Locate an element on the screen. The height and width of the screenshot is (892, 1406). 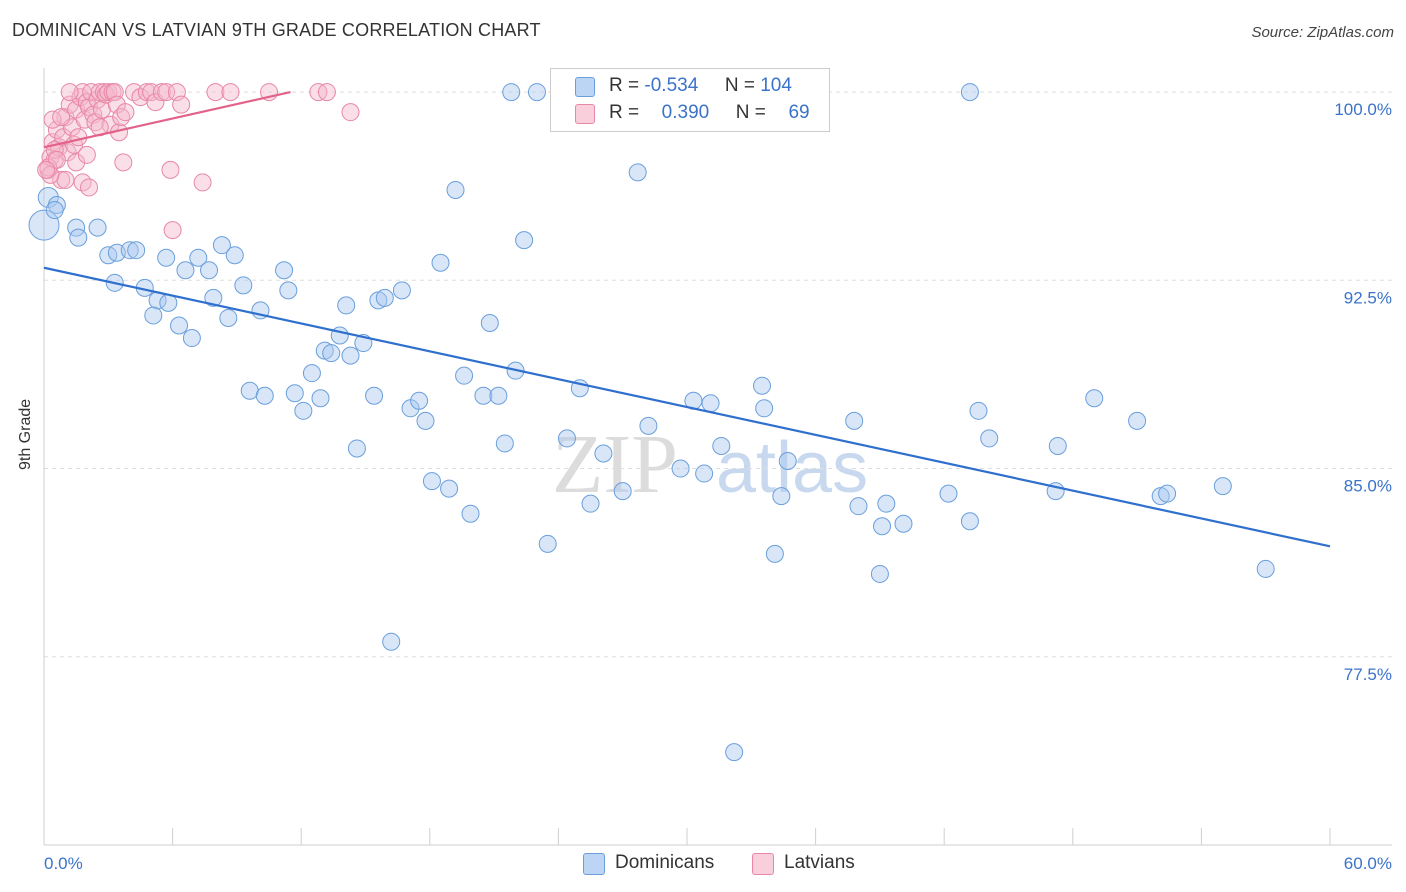
bottom-legend-swatch-latvians is located at coordinates (763, 864).